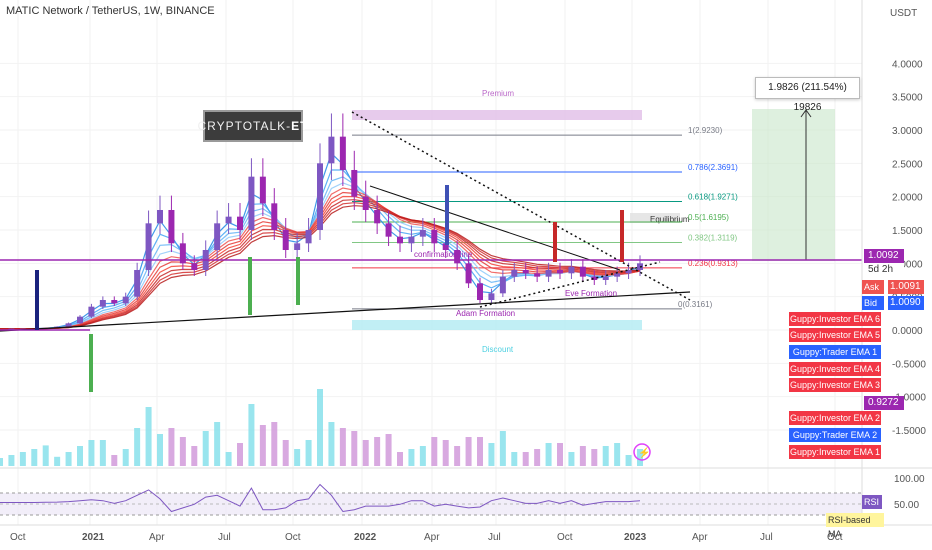  I want to click on fib-label: 0(0.3161), so click(695, 304).